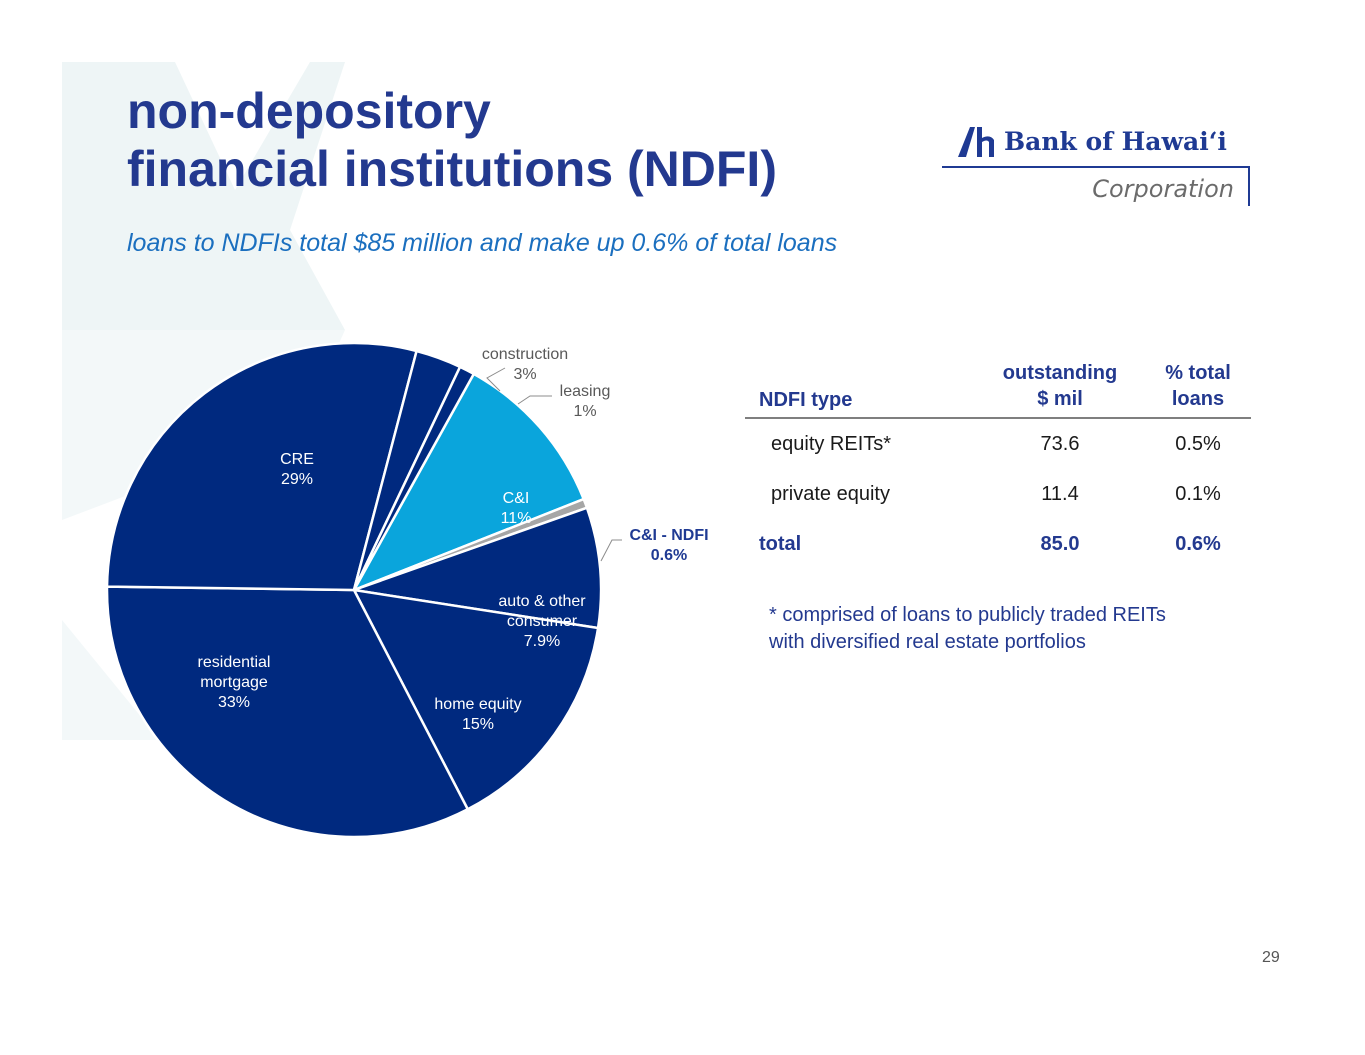 The width and height of the screenshot is (1365, 1055). What do you see at coordinates (542, 601) in the screenshot?
I see `pie-label-auto-line-1: auto & other` at bounding box center [542, 601].